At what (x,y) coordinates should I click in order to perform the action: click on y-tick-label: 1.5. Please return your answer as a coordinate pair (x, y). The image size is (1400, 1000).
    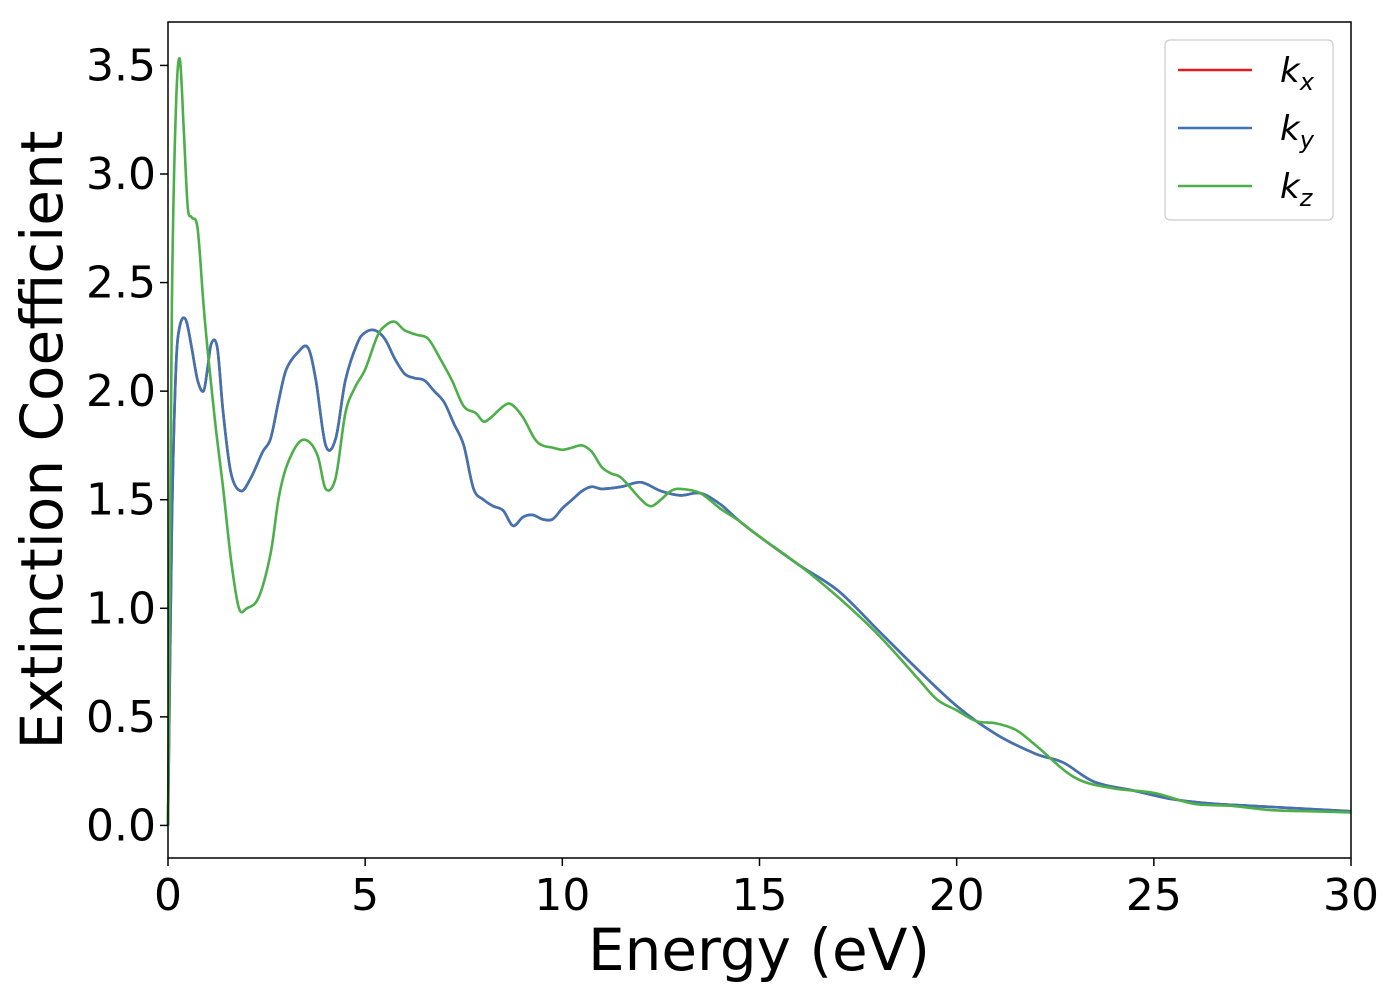
    Looking at the image, I should click on (121, 500).